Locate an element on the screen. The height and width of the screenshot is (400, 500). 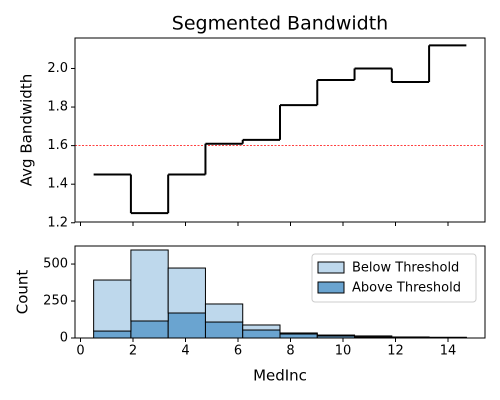
x-axis-label: MedInc is located at coordinates (280, 376).